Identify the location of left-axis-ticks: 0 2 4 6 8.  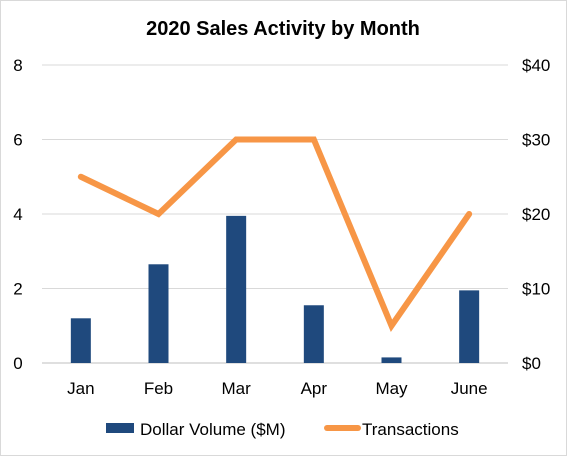
(17, 214).